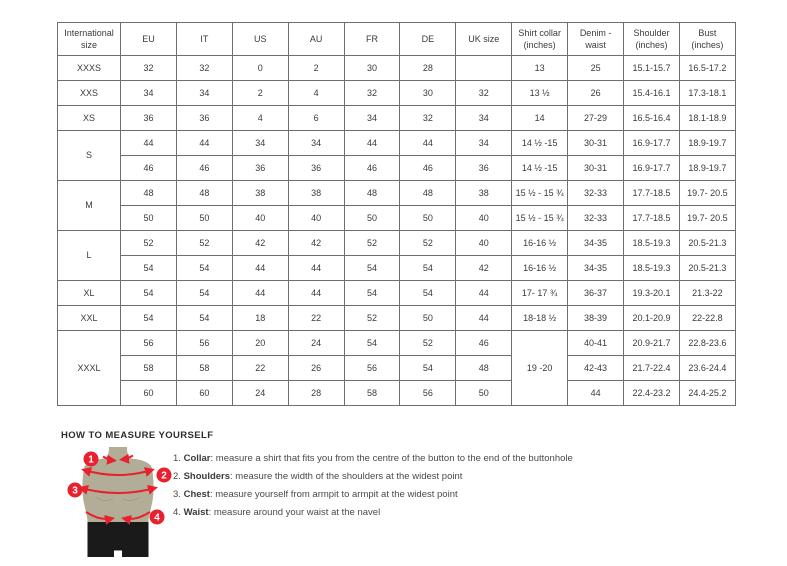  What do you see at coordinates (651, 293) in the screenshot?
I see `table-cell: 19.3-20.1` at bounding box center [651, 293].